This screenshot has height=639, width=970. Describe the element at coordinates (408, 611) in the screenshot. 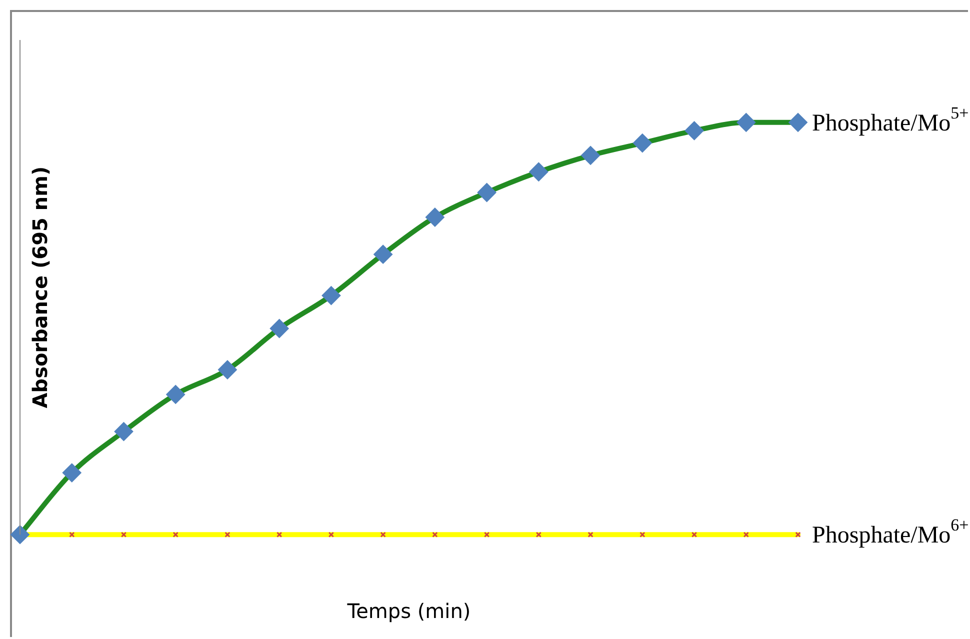

I see `x-axis-title: Temps (min)` at that location.